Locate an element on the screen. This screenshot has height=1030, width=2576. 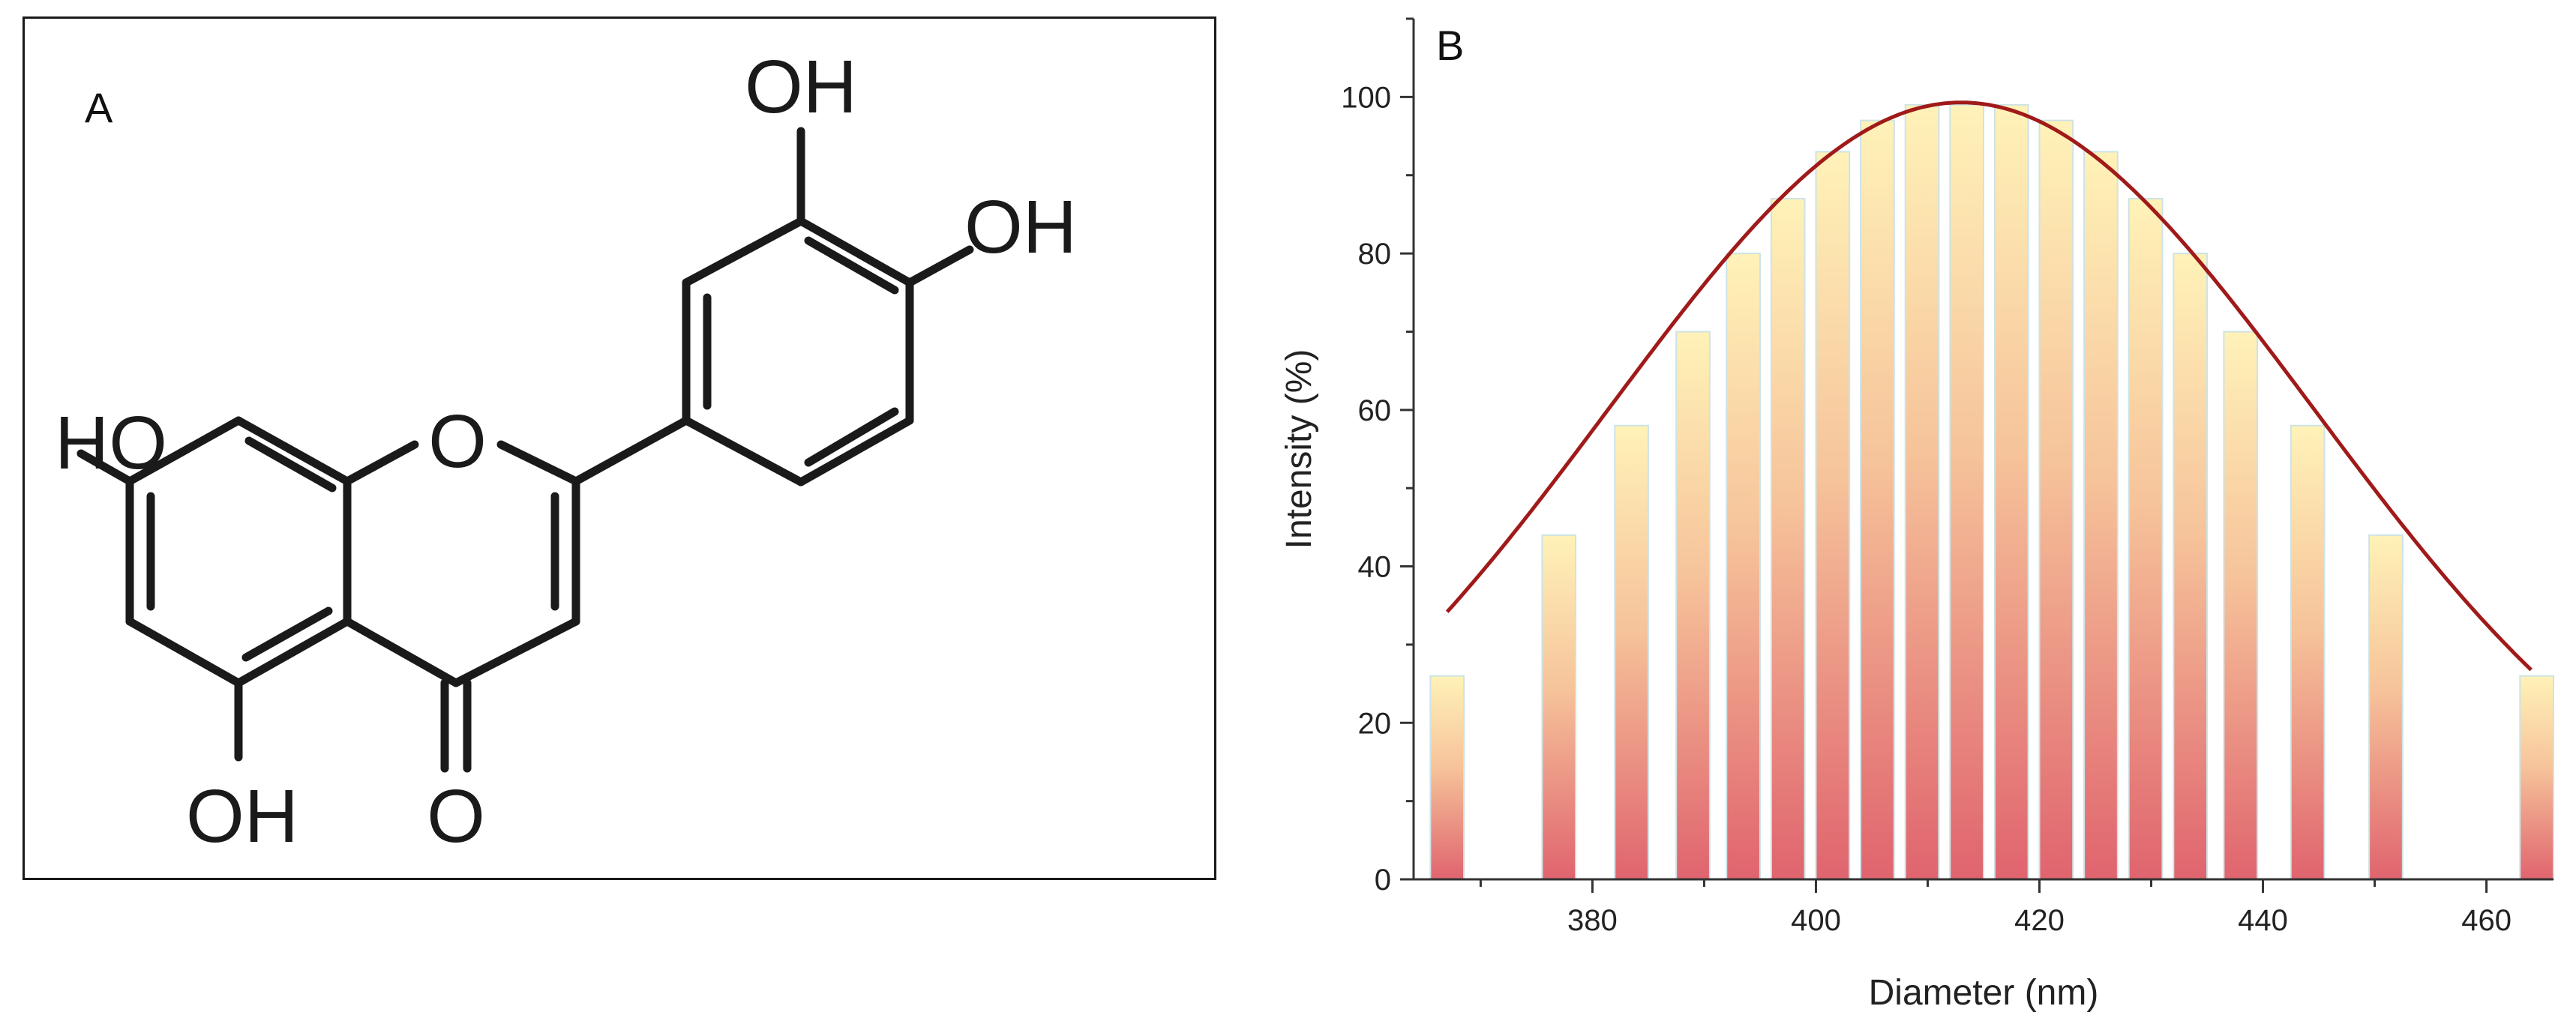
x-tick-label: 400 is located at coordinates (1816, 921).